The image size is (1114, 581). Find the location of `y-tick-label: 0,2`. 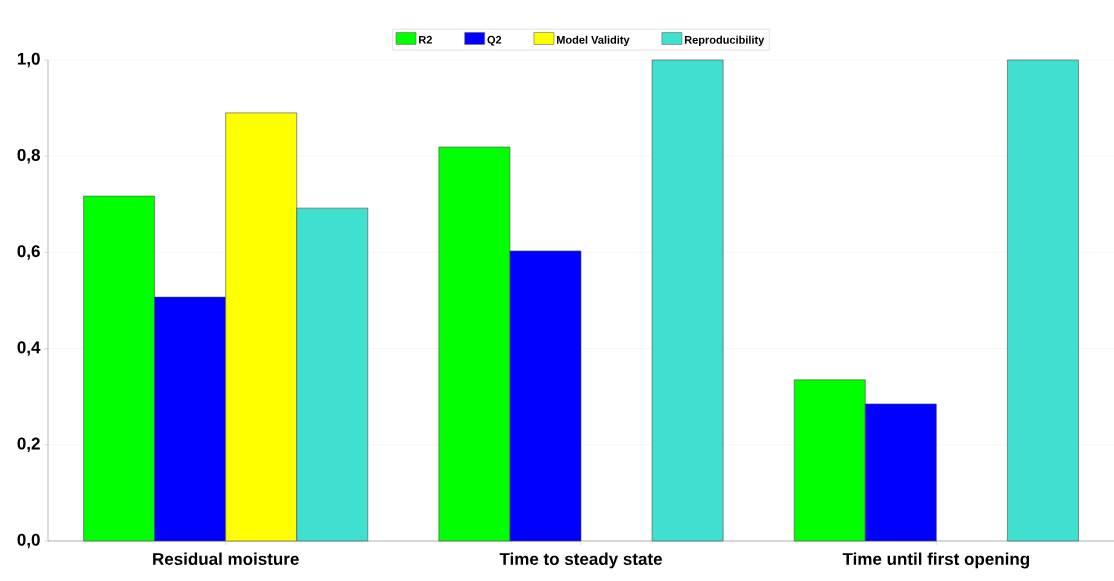

y-tick-label: 0,2 is located at coordinates (28, 445).